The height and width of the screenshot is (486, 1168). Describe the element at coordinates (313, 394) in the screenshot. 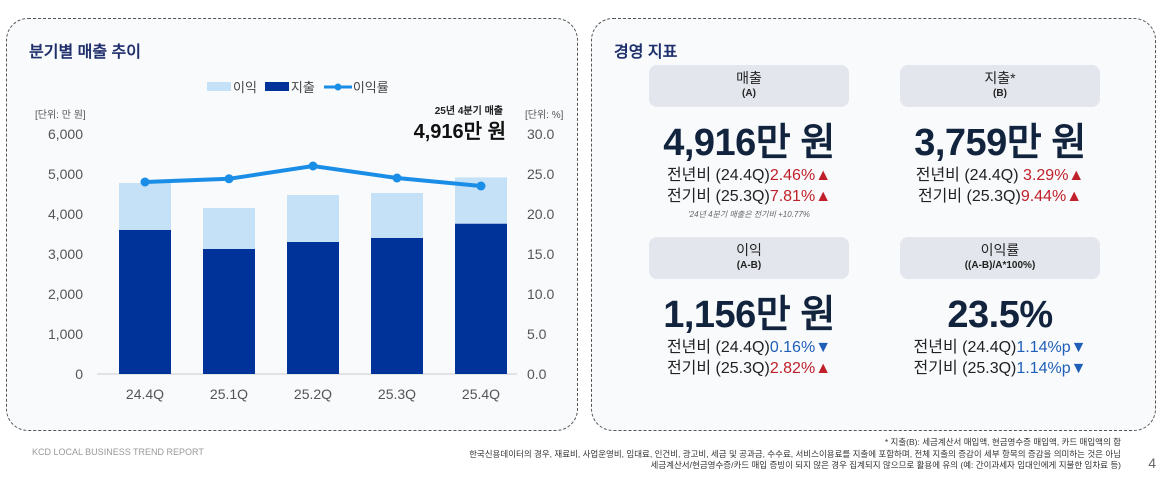

I see `x-tick-label: 25.2Q` at that location.